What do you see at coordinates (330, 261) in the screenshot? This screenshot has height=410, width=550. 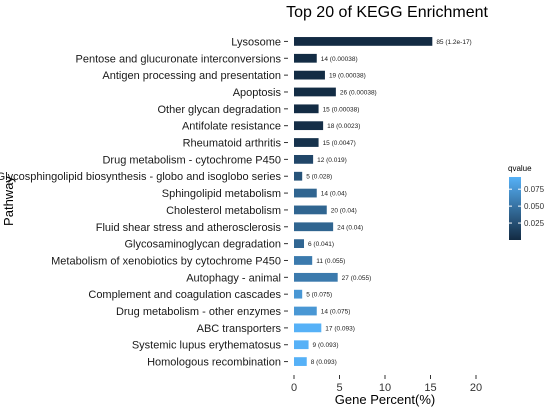 I see `data-label: 11 (0.055)` at bounding box center [330, 261].